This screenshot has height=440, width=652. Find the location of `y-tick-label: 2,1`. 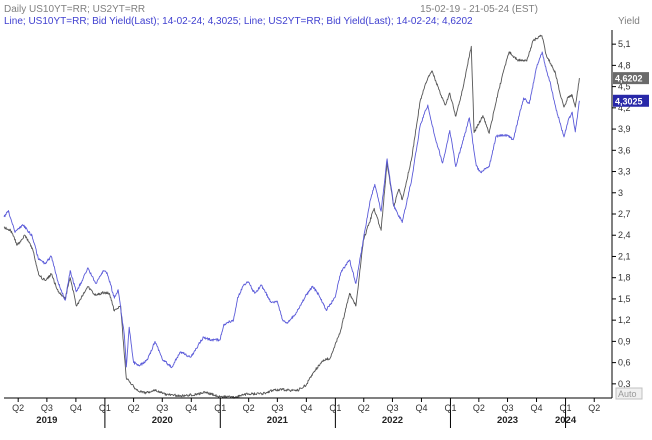

y-tick-label: 2,1 is located at coordinates (624, 256).